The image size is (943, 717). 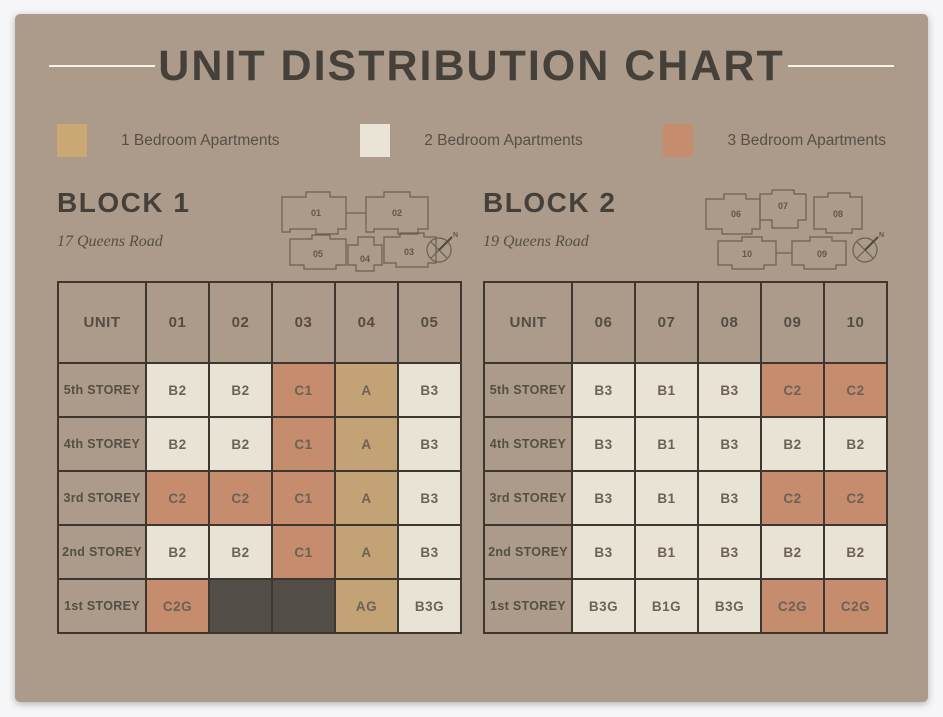 What do you see at coordinates (783, 206) in the screenshot?
I see `plan-unit-label: 07` at bounding box center [783, 206].